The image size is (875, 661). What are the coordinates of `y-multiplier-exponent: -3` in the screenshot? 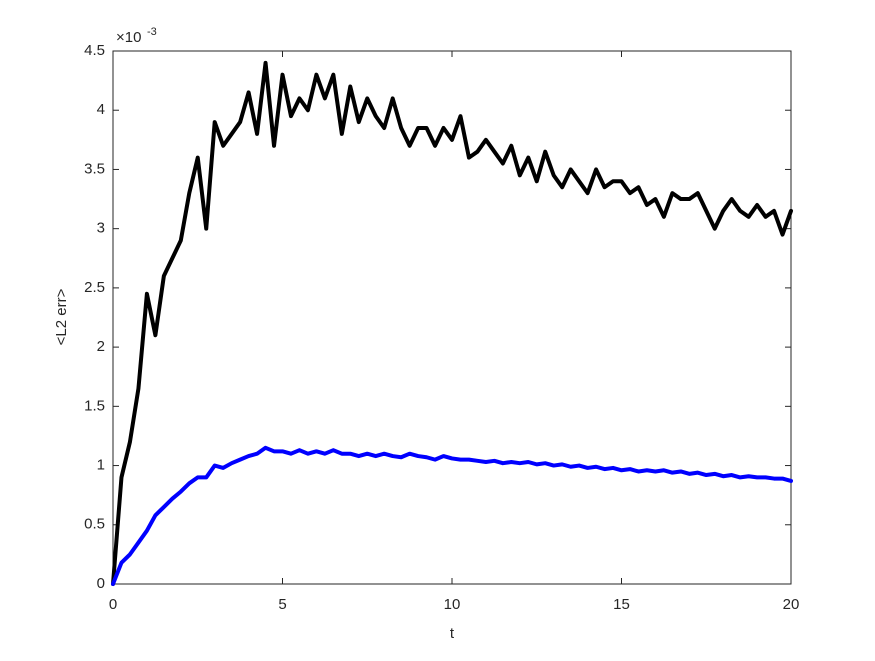 It's located at (152, 32).